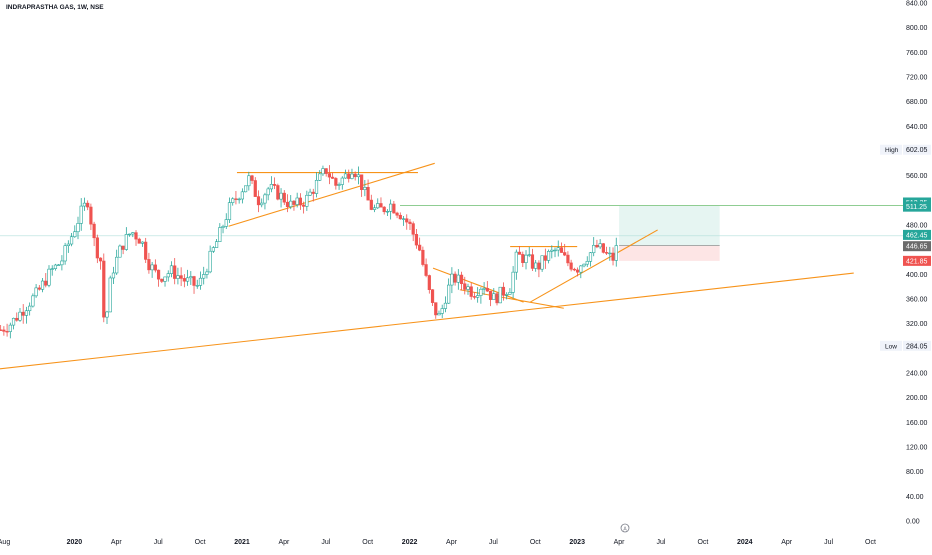  What do you see at coordinates (593, 266) in the screenshot?
I see `trendline-rising-support-2023` at bounding box center [593, 266].